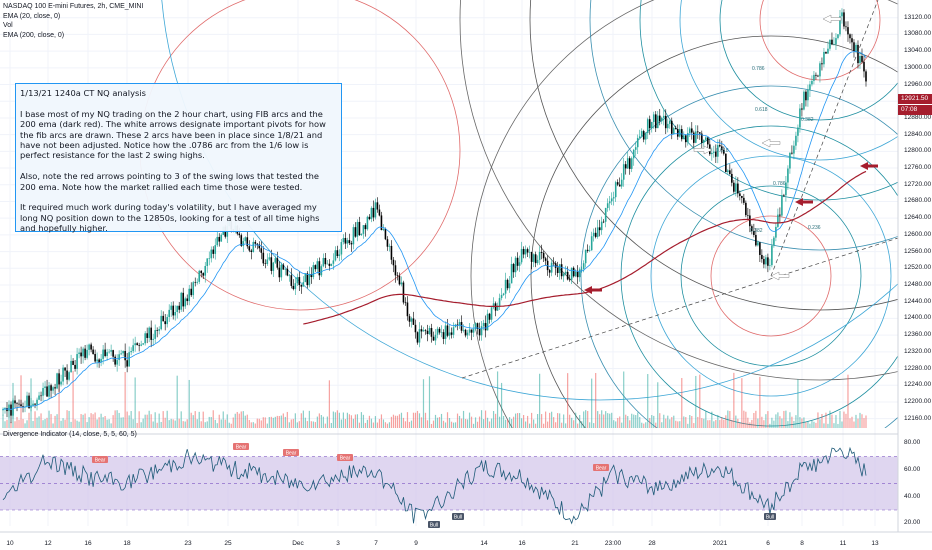  Describe the element at coordinates (915, 110) in the screenshot. I see `countdown-tag: 07:08` at that location.